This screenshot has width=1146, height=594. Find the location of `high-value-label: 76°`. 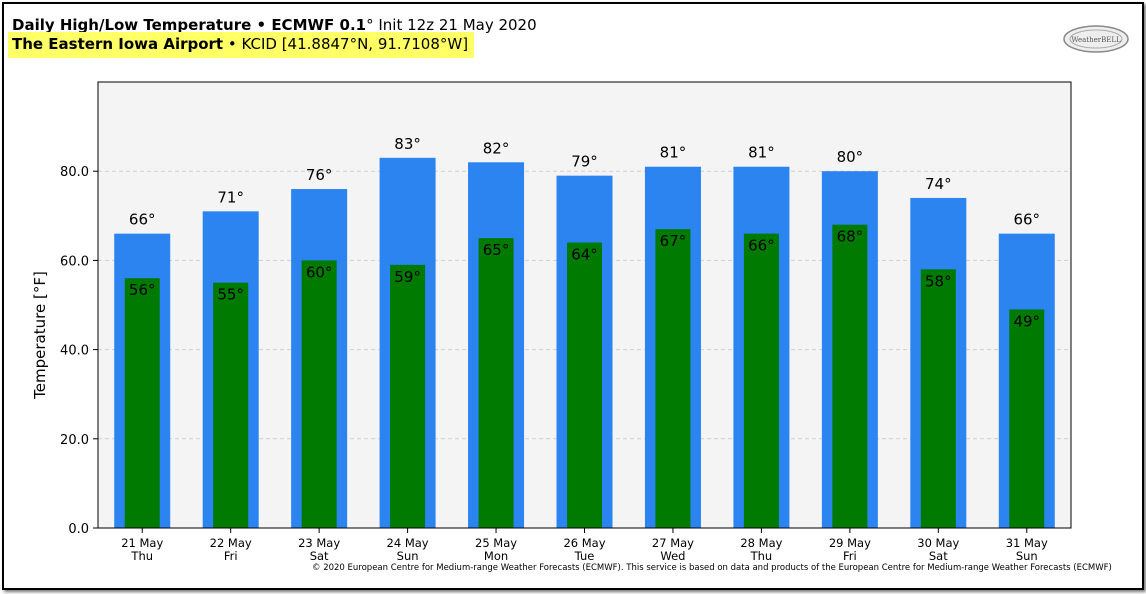

high-value-label: 76° is located at coordinates (319, 175).